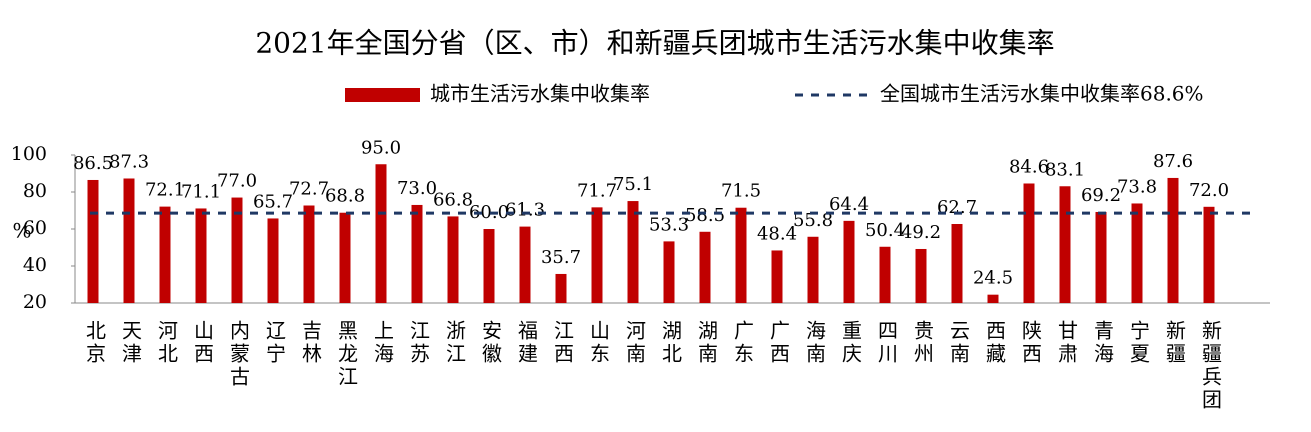  I want to click on x-tick-label: 广东, so click(743, 343).